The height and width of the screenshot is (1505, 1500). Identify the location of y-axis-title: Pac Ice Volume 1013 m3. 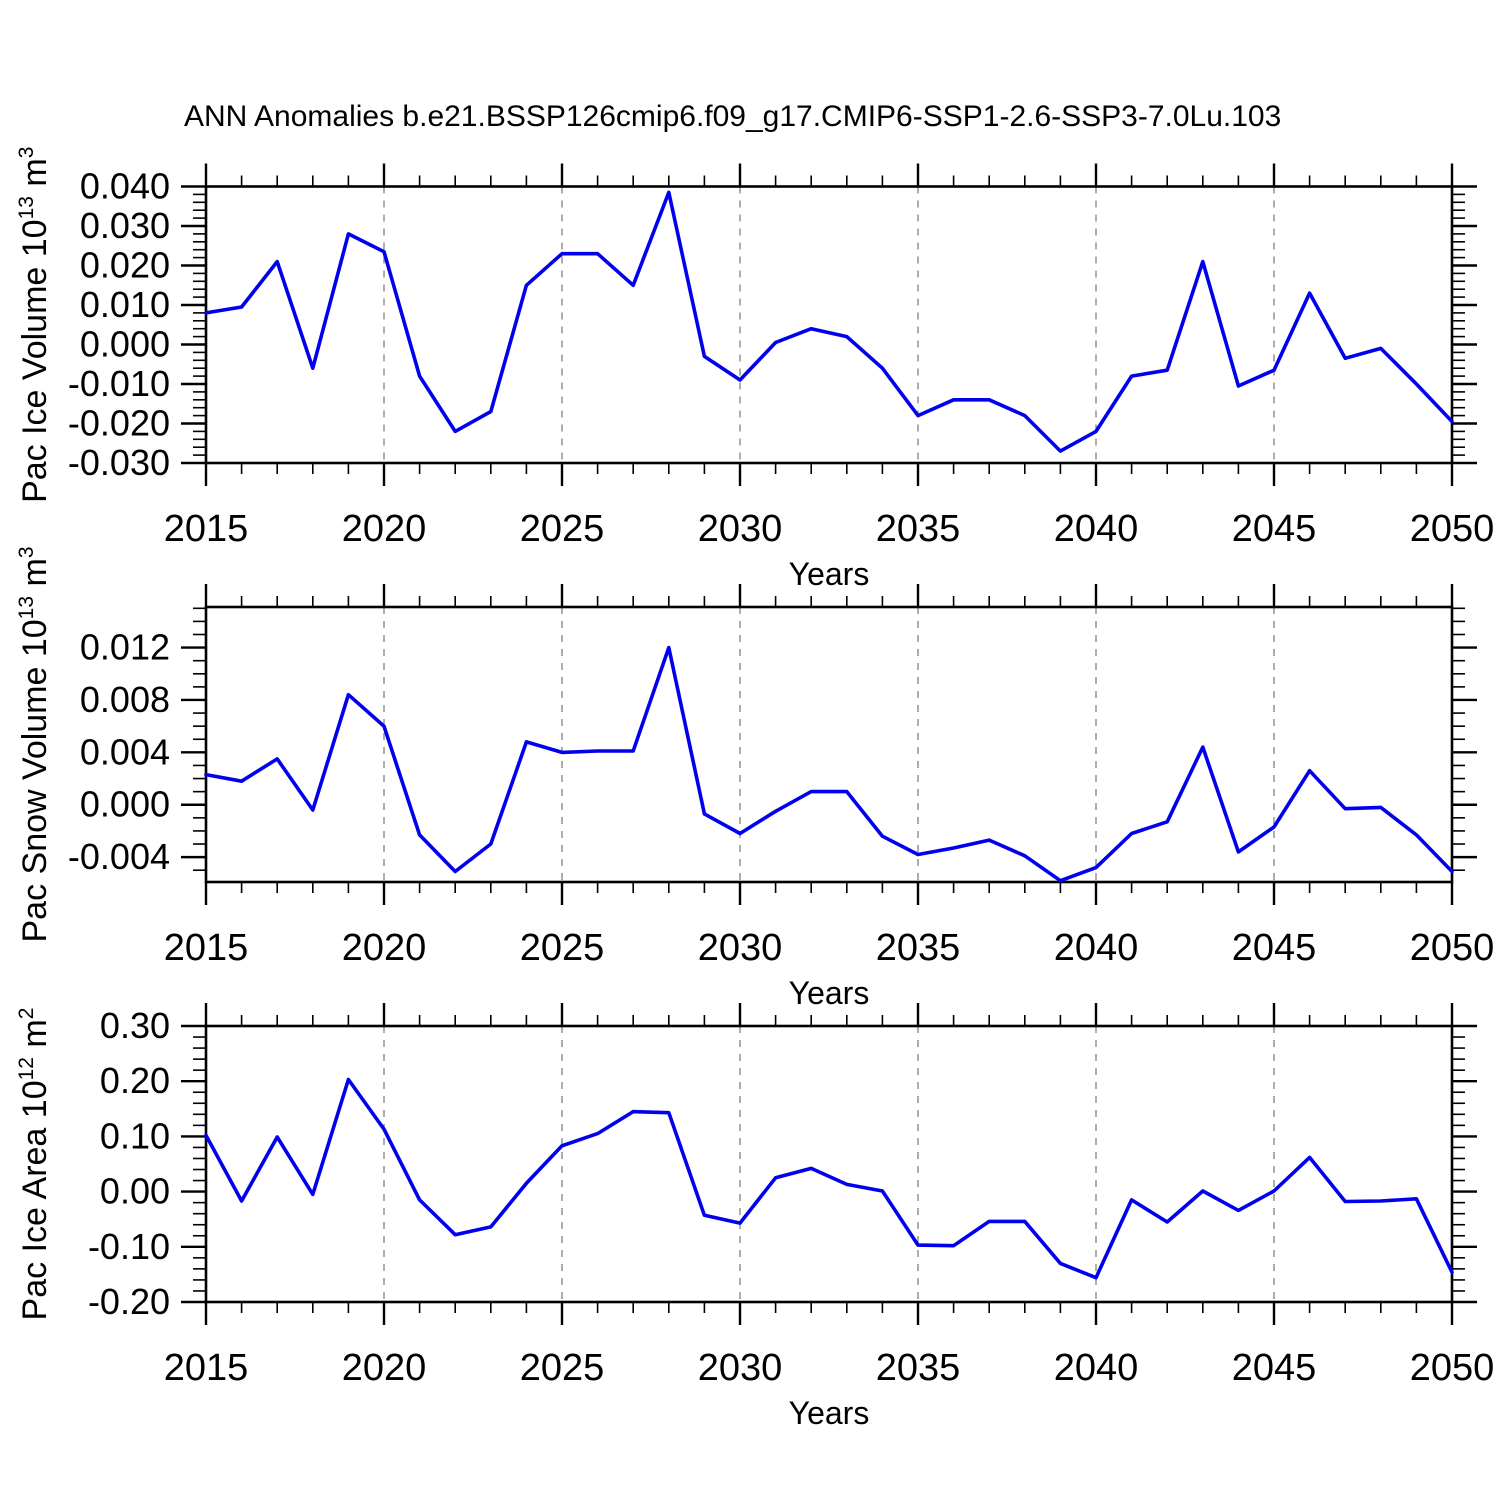
(34, 325).